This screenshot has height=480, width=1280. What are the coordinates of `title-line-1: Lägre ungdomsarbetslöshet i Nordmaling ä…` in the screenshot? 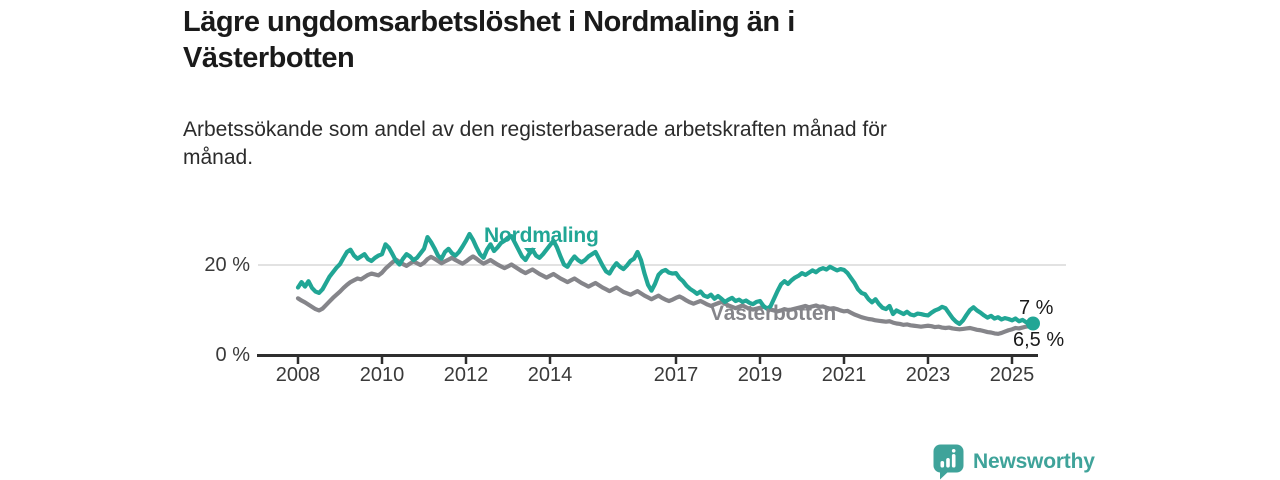 It's located at (489, 22).